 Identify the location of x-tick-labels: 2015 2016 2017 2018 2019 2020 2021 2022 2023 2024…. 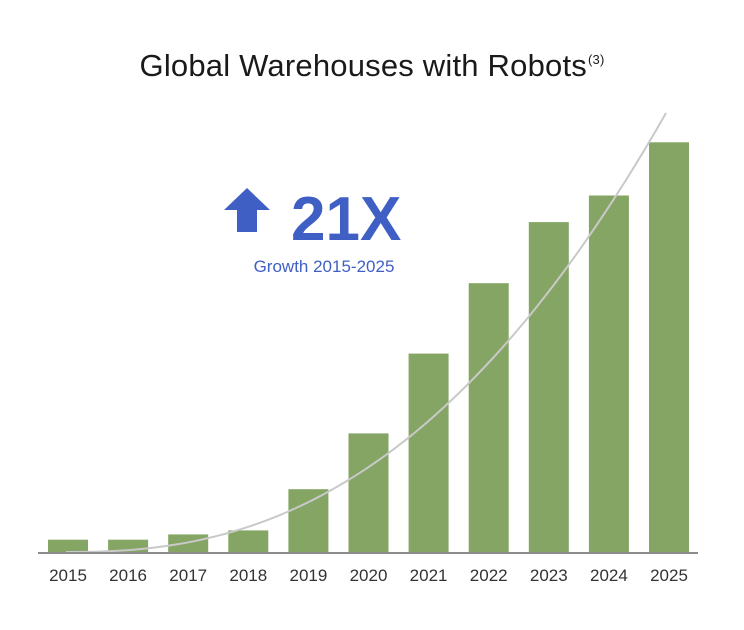
(368, 575).